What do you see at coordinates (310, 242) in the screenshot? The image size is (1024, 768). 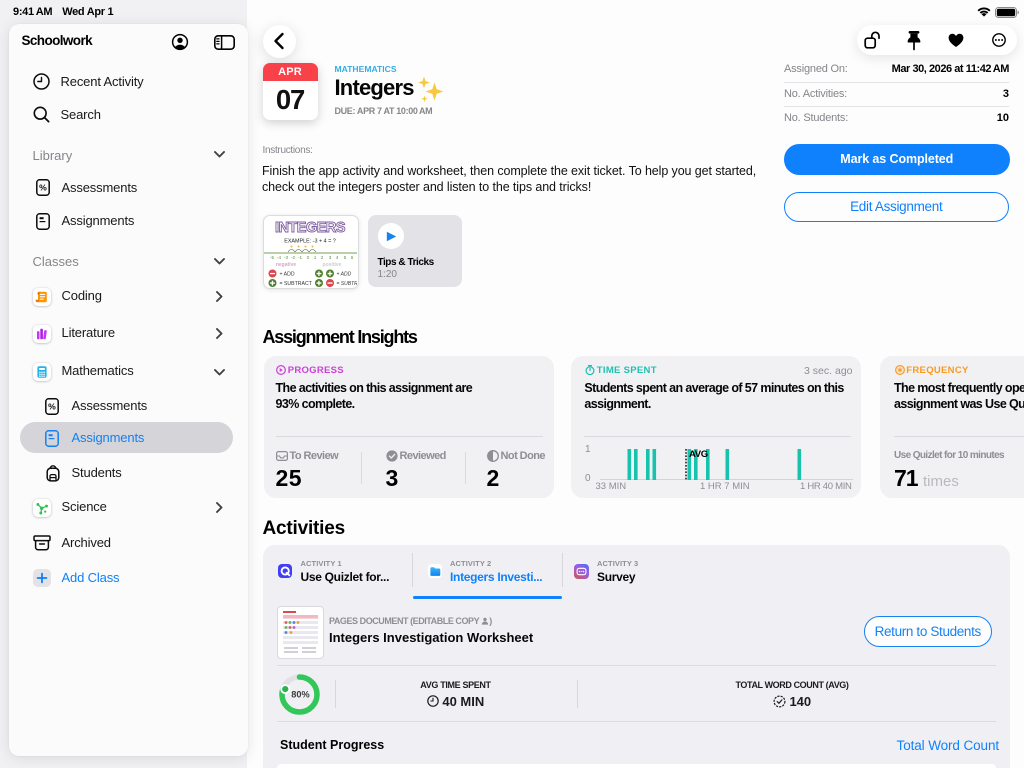 I see `svg-text: EXAMPLE: -3 + 4 = ?` at bounding box center [310, 242].